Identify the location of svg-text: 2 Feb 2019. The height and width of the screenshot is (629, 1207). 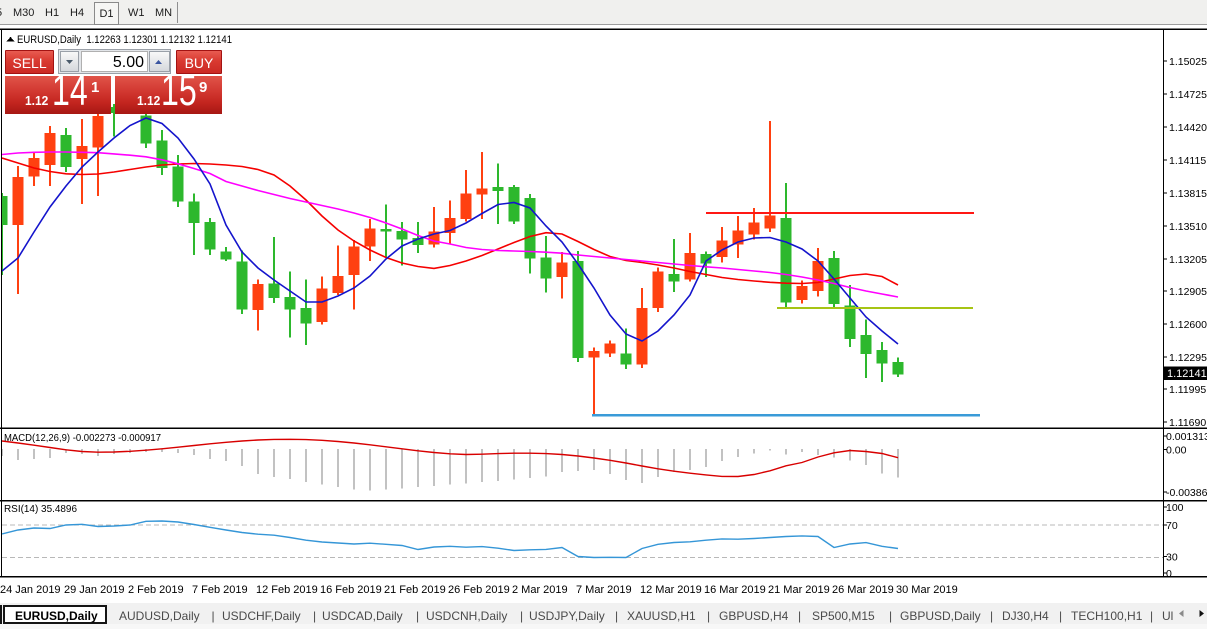
(156, 590).